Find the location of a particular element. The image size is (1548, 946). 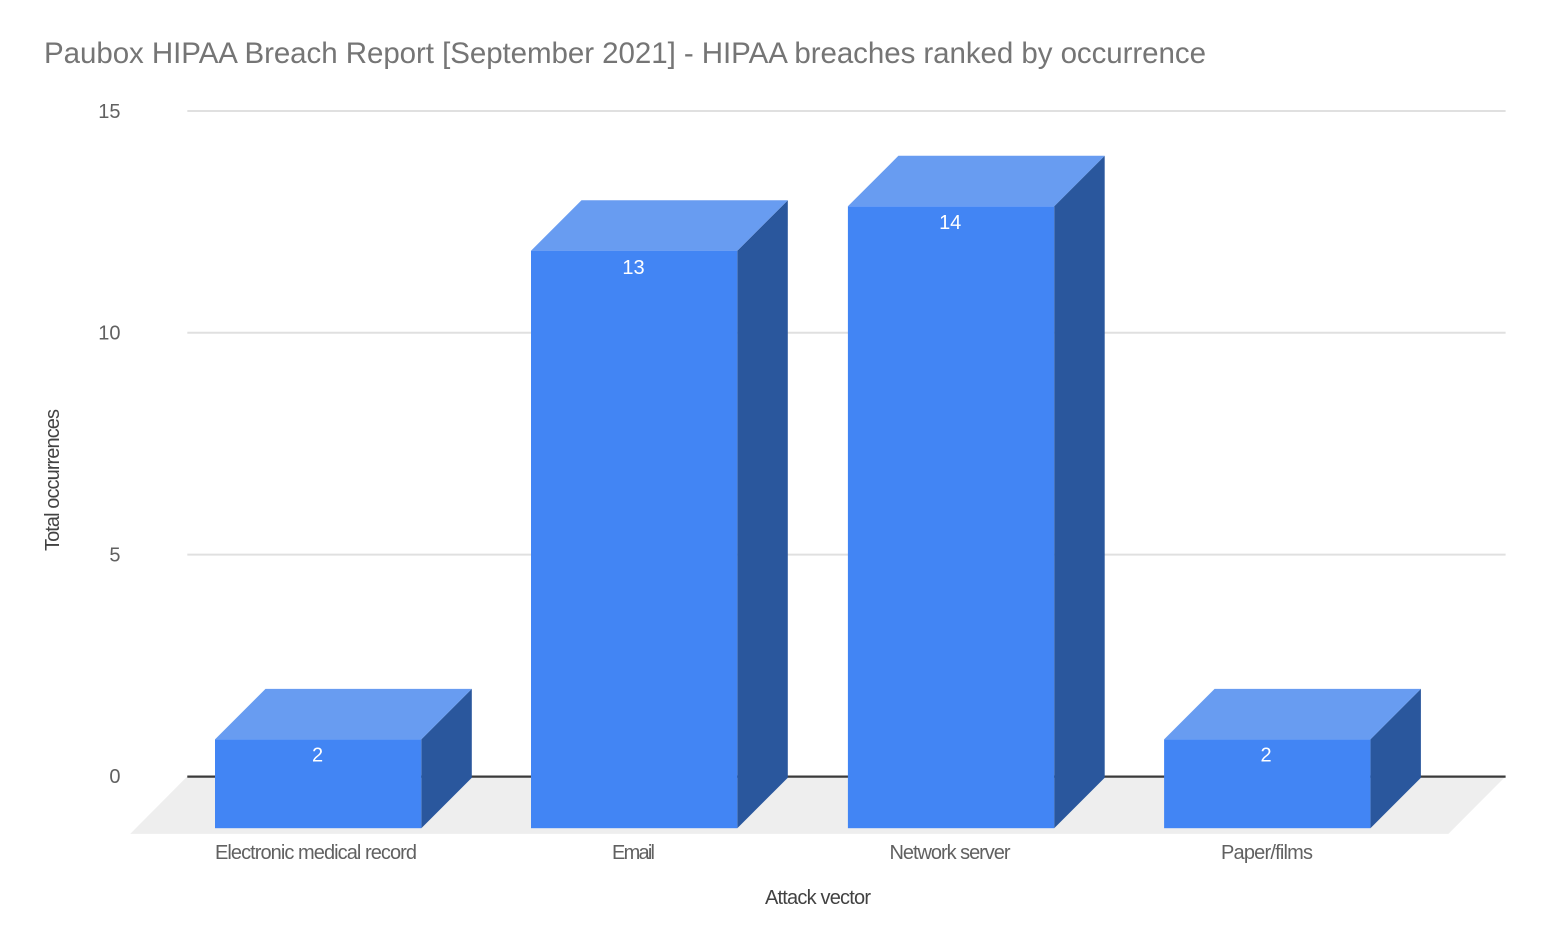

svg-text: Attack vector is located at coordinates (818, 898).